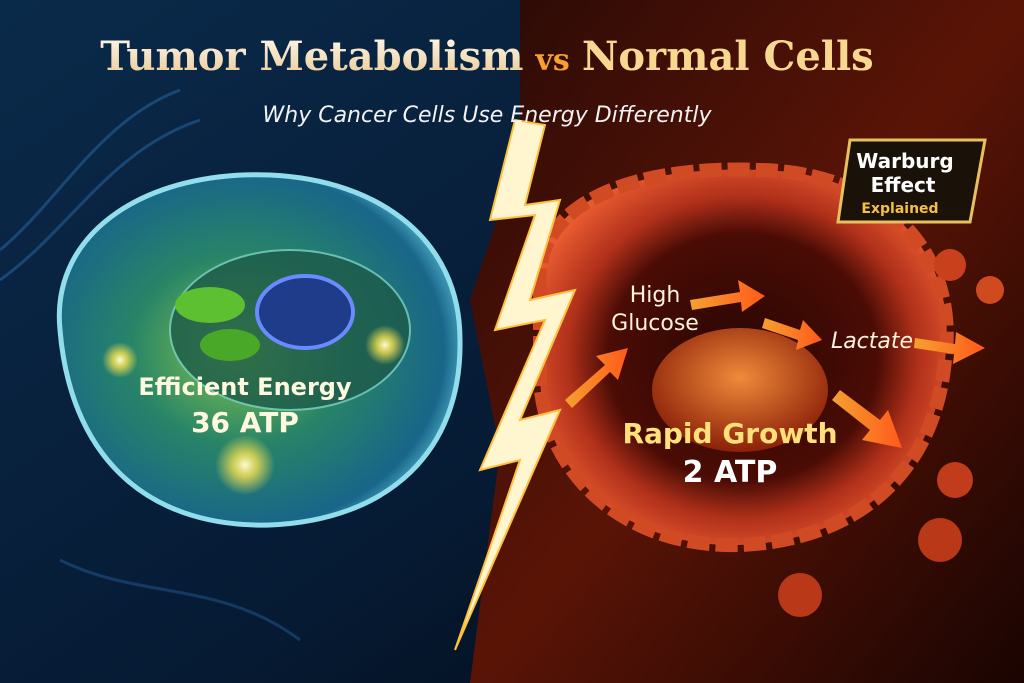  I want to click on title: Tumor Metabolism vs Normal Cells, so click(486, 56).